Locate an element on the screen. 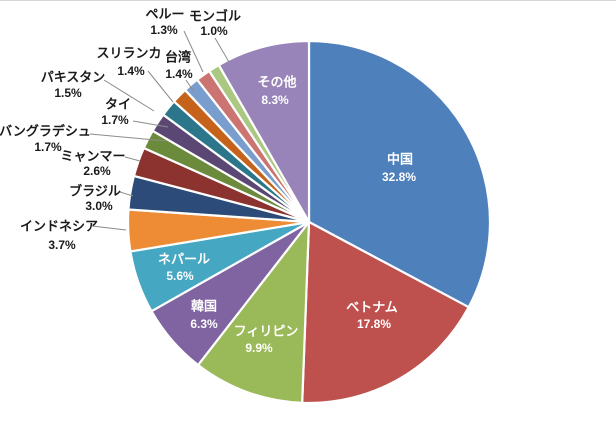 The height and width of the screenshot is (434, 616). slice-label-others: その他 is located at coordinates (276, 82).